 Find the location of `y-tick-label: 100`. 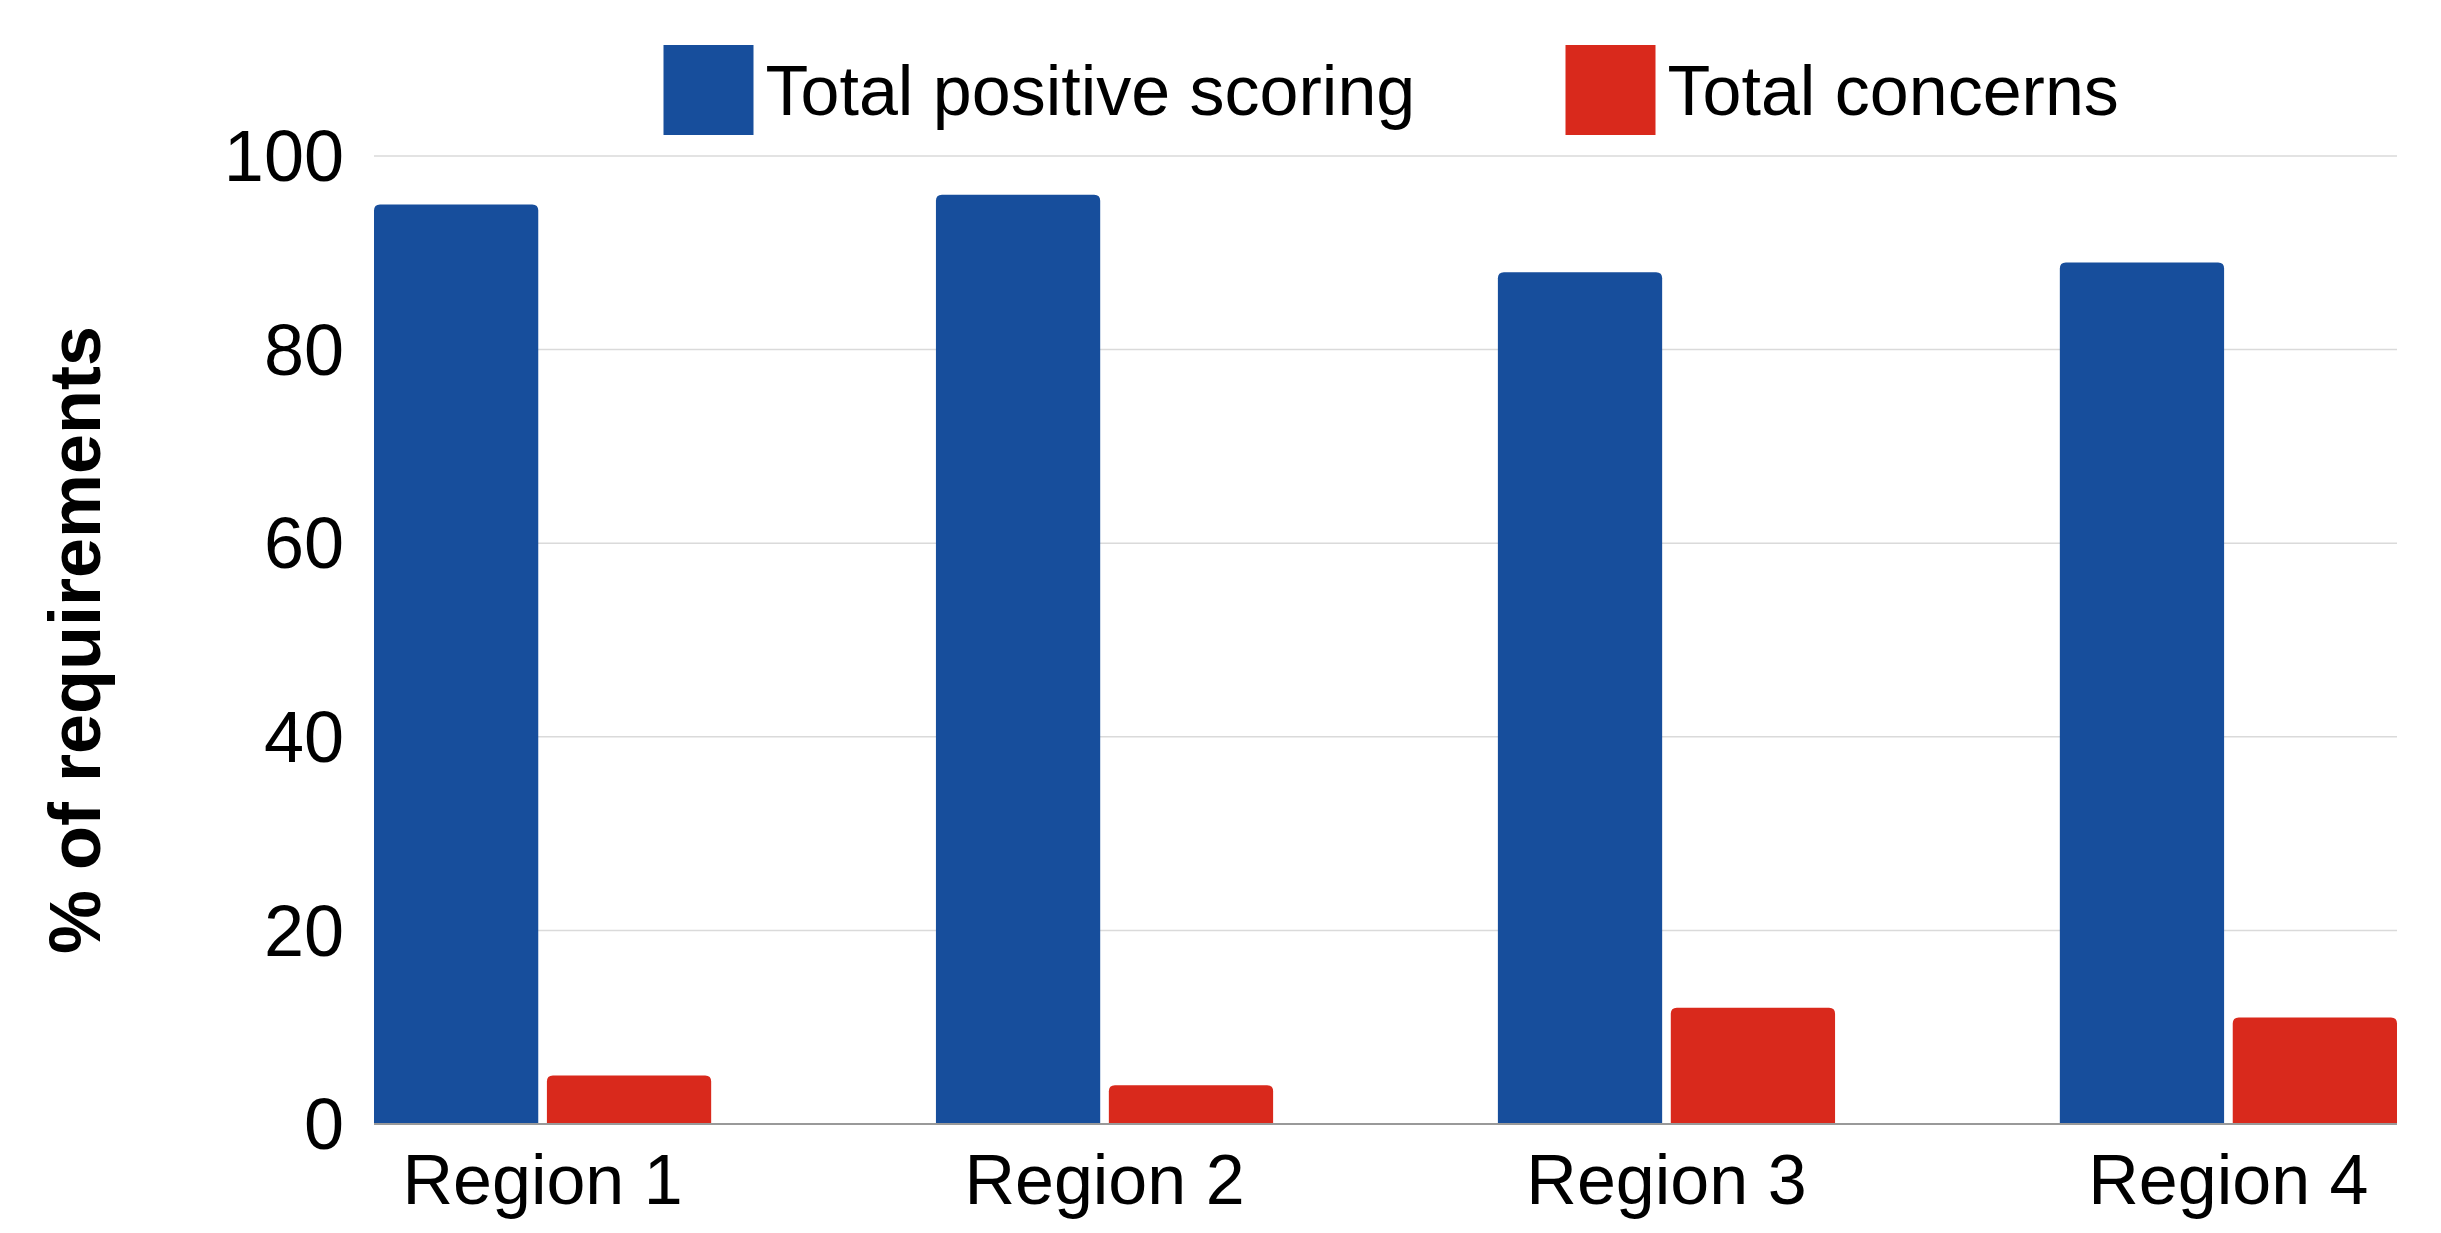

y-tick-label: 100 is located at coordinates (283, 156).